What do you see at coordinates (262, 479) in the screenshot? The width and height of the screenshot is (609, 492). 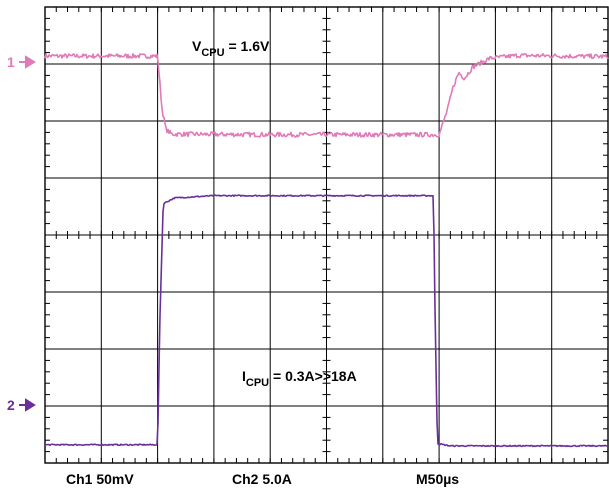 I see `ch2-scale-label: Ch2 5.0A` at bounding box center [262, 479].